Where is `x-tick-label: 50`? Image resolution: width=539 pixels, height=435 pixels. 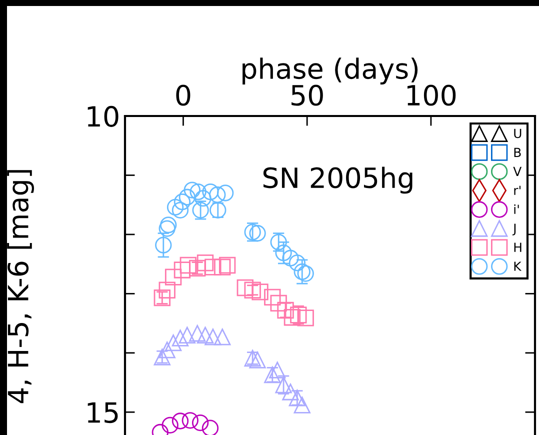
x-tick-label: 50 is located at coordinates (307, 95).